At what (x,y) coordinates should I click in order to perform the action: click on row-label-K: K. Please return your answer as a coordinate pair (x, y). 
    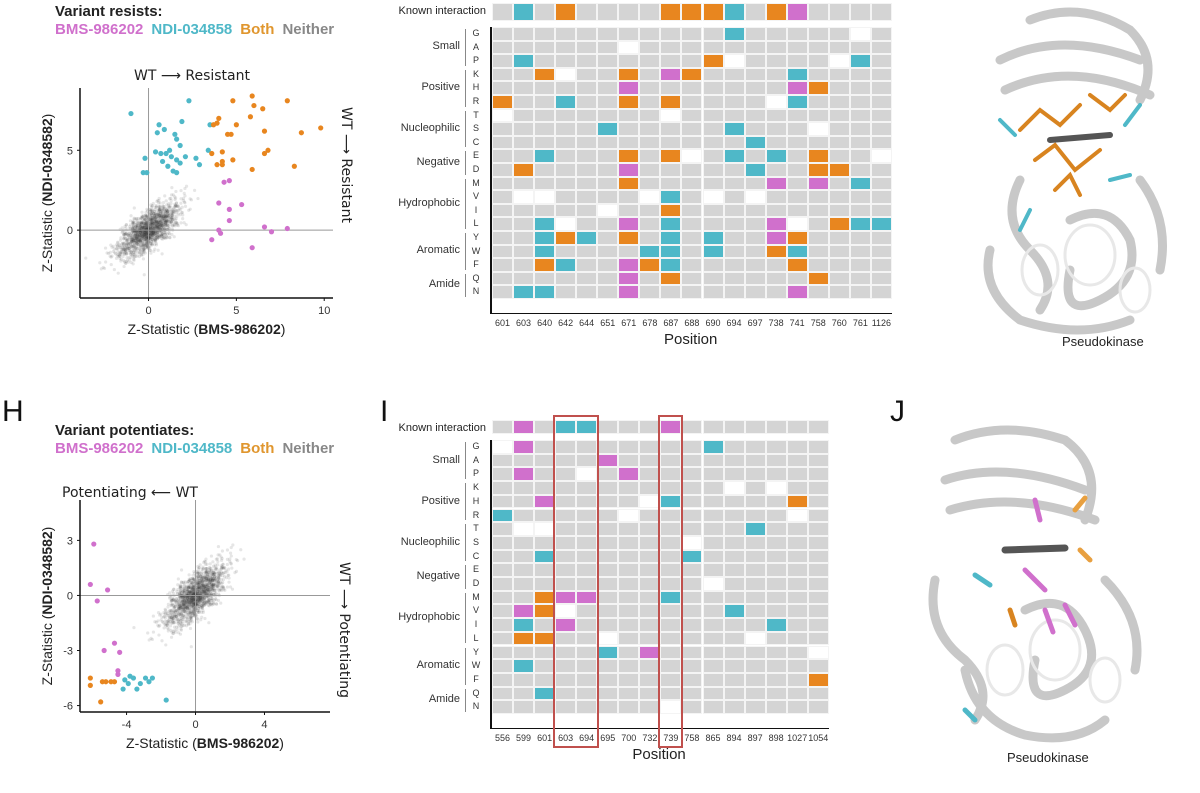
    Looking at the image, I should click on (475, 487).